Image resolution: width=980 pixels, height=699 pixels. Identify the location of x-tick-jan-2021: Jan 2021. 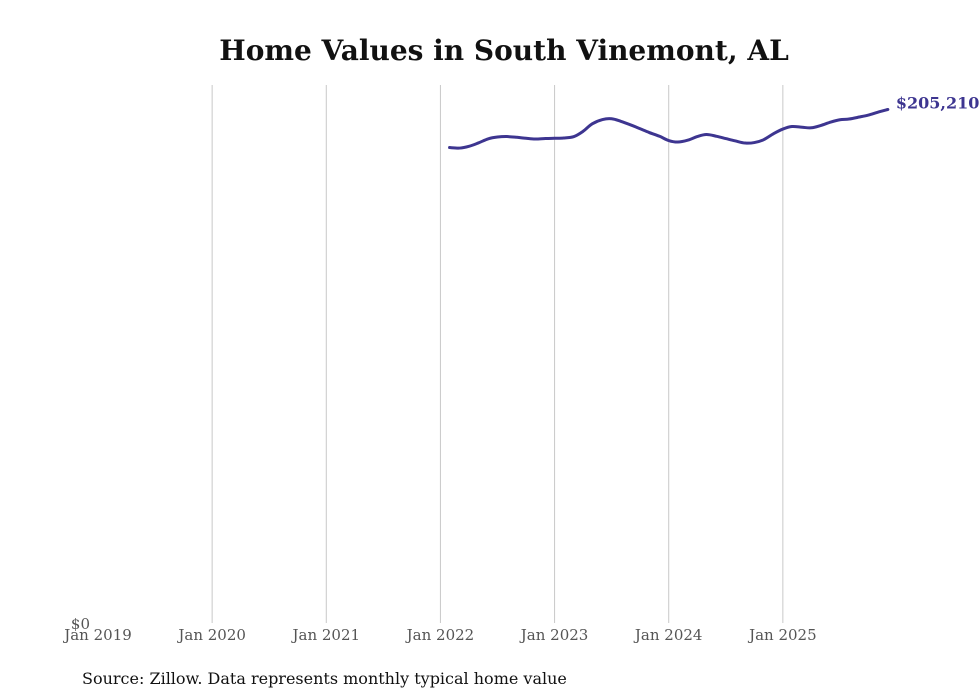
(326, 635).